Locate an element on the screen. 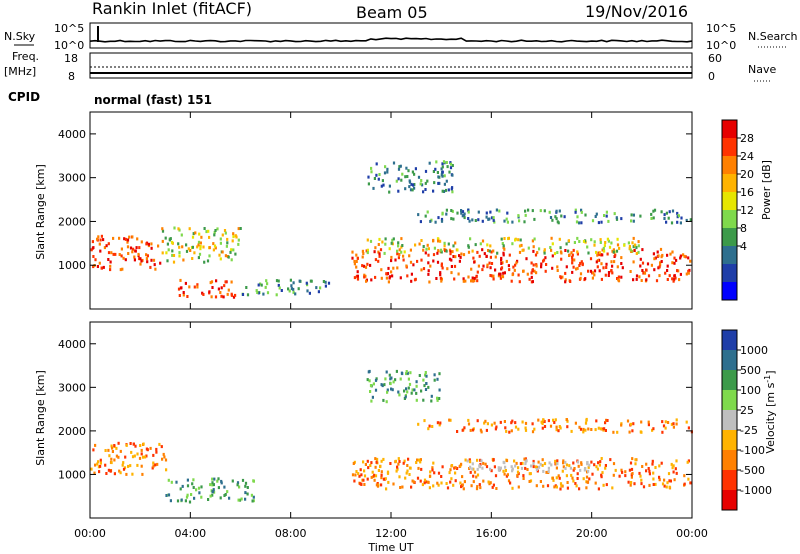 The image size is (800, 554). x-tick-label: 12:00 is located at coordinates (391, 533).